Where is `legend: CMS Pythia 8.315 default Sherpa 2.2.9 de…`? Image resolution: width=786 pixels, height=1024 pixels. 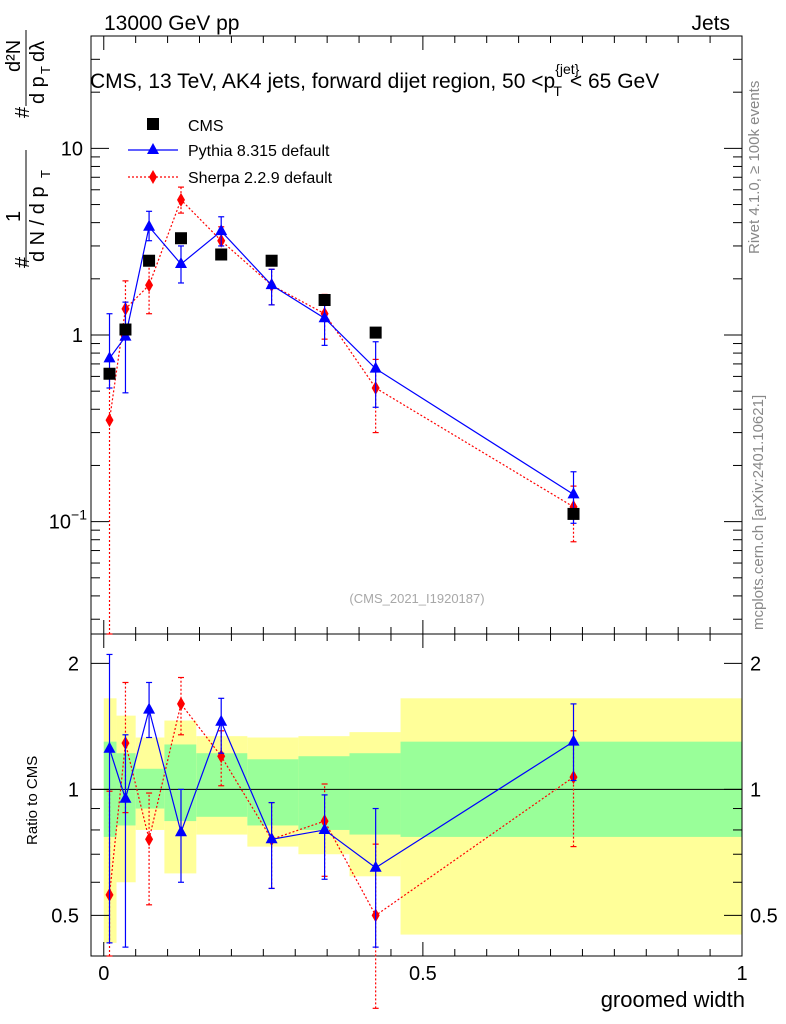 legend: CMS Pythia 8.315 default Sherpa 2.2.9 de… is located at coordinates (230, 152).